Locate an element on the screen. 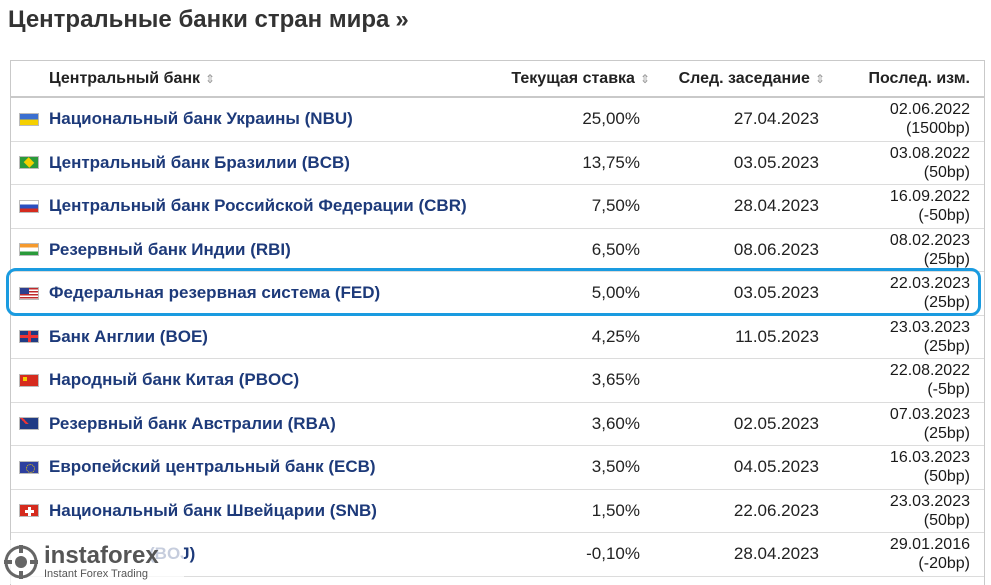 The image size is (991, 585). last-change-cell: 03.08.2022 (50bp) is located at coordinates (906, 163).